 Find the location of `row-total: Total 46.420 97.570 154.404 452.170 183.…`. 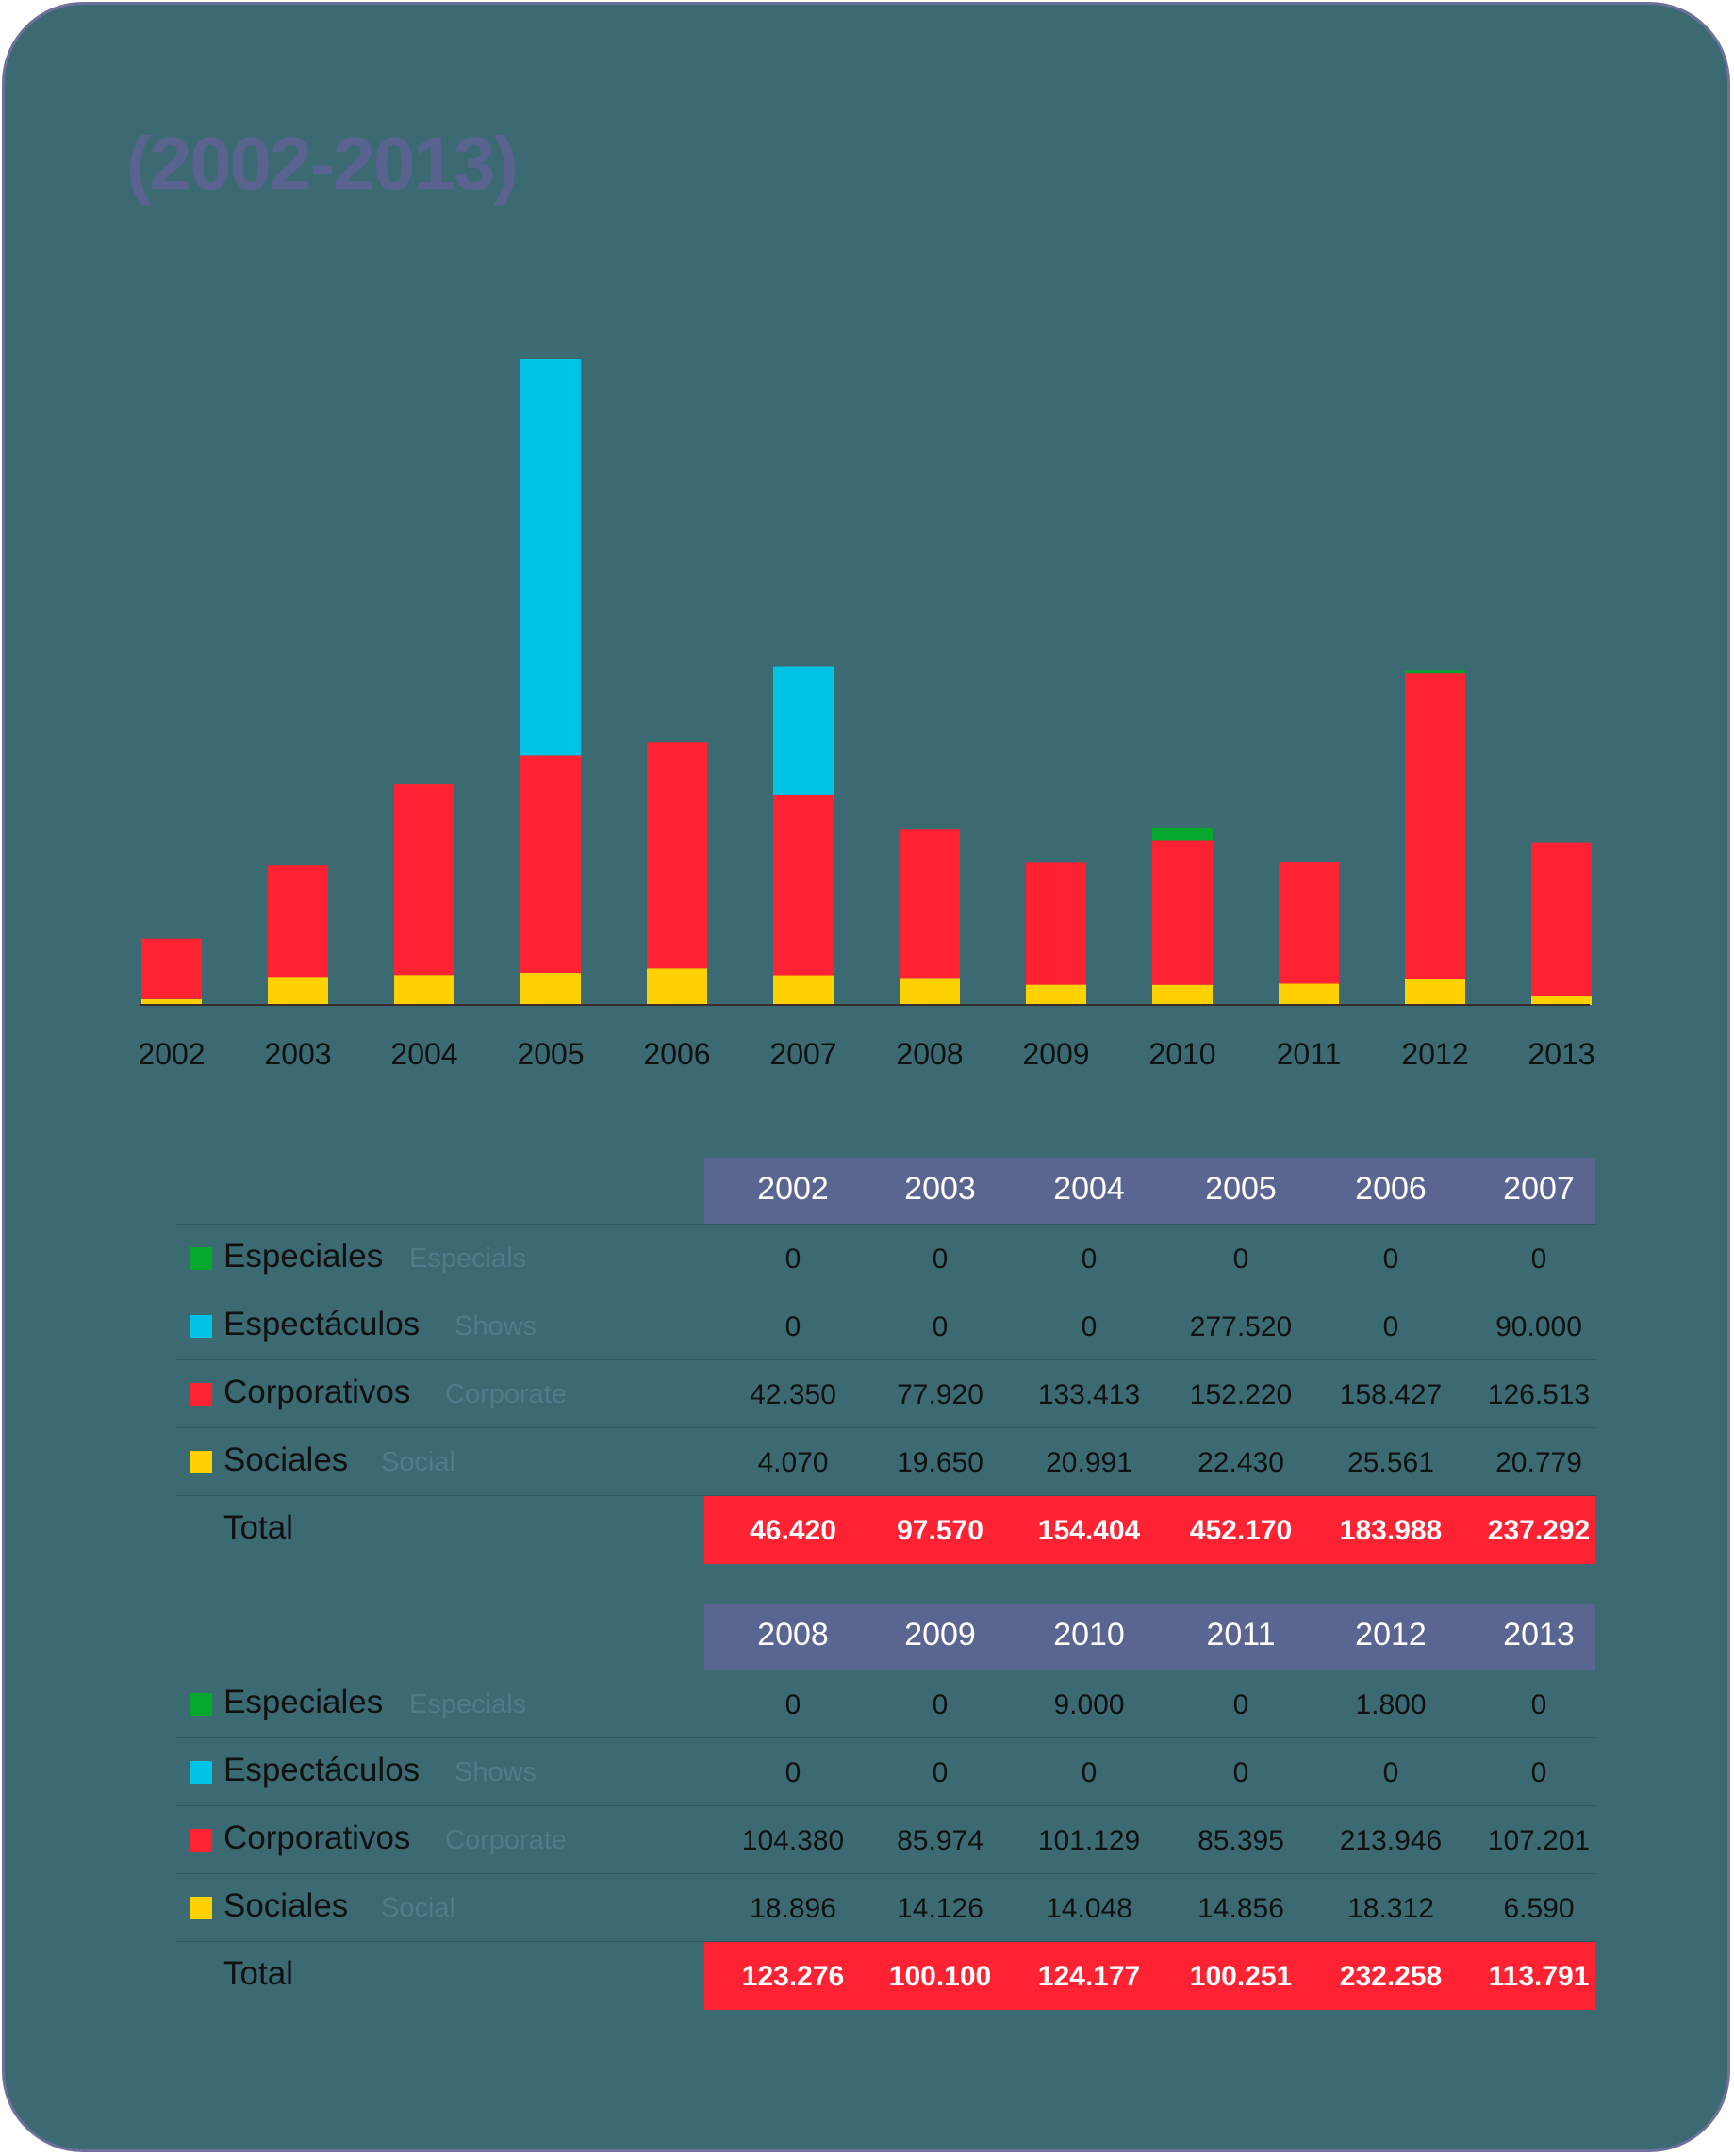

row-total: Total 46.420 97.570 154.404 452.170 183.… is located at coordinates (885, 1530).